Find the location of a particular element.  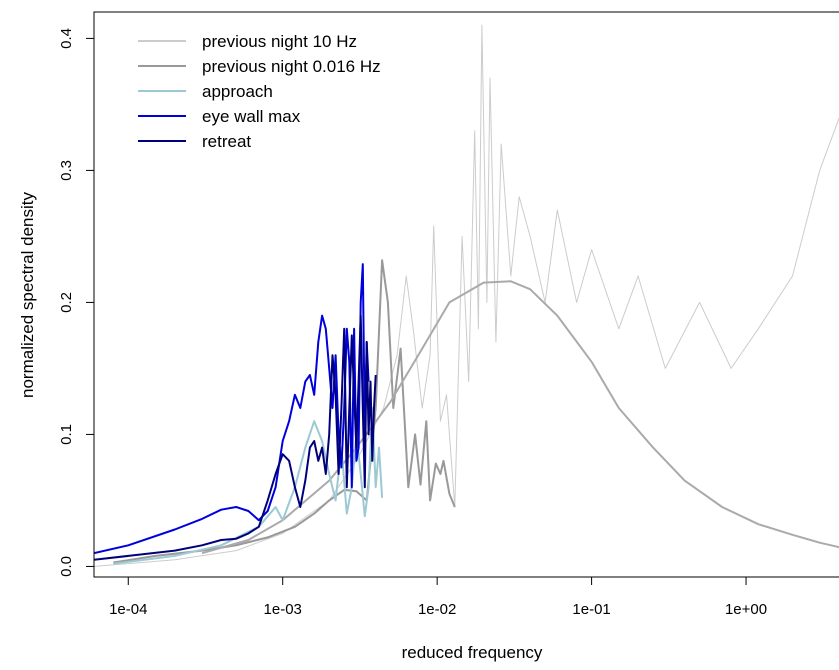

series-eye-wall-max is located at coordinates (232, 409).